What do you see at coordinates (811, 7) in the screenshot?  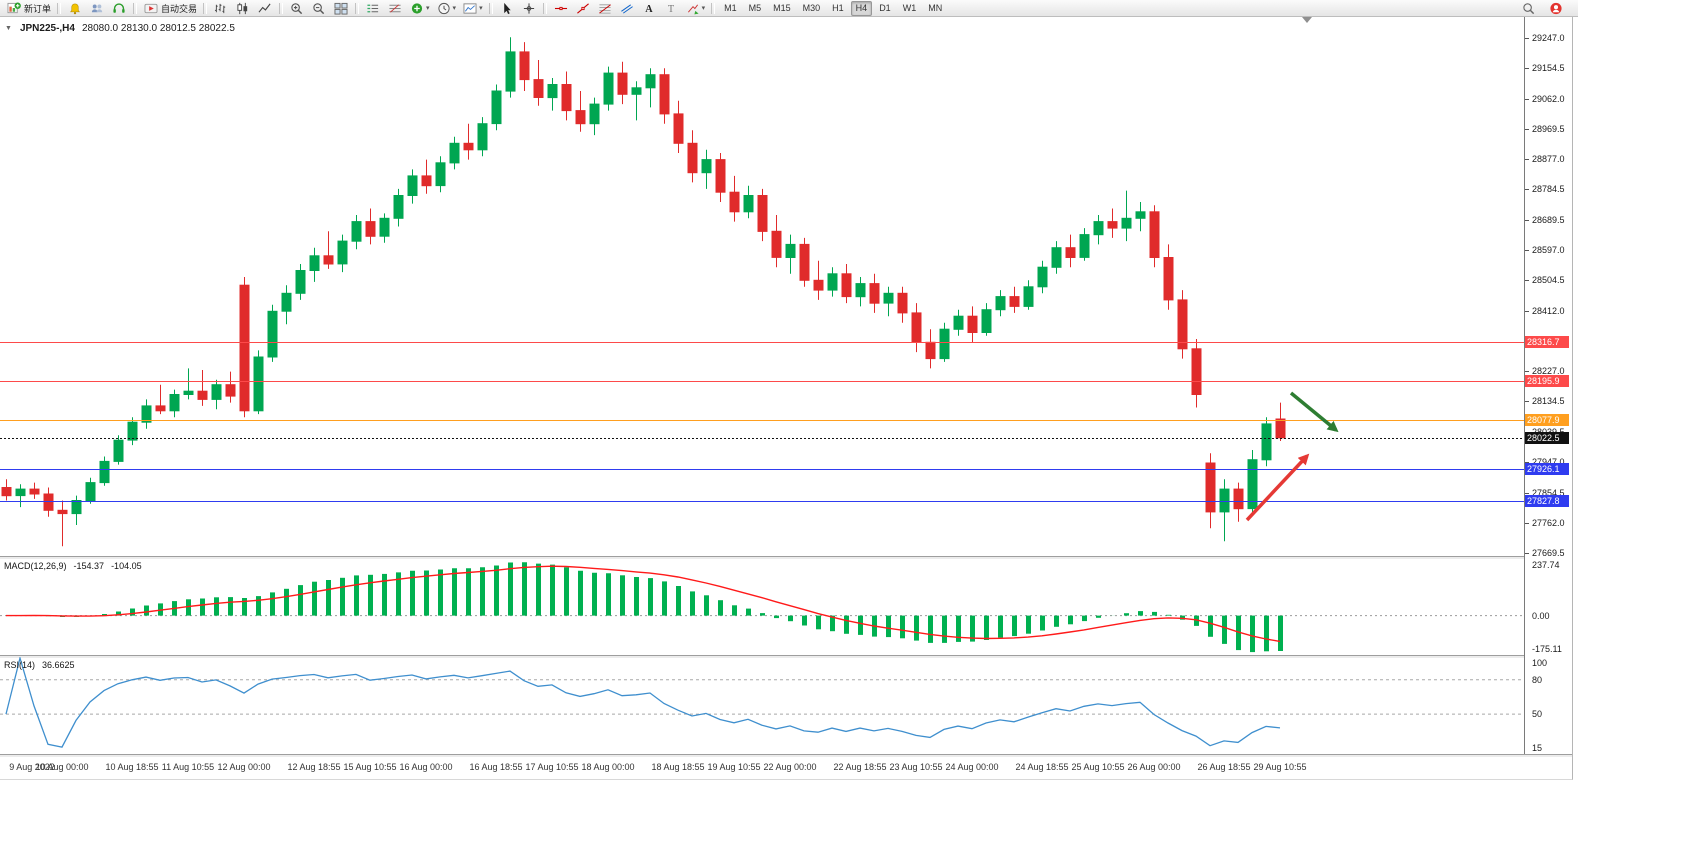 I see `timeframe-button-m30: M30` at bounding box center [811, 7].